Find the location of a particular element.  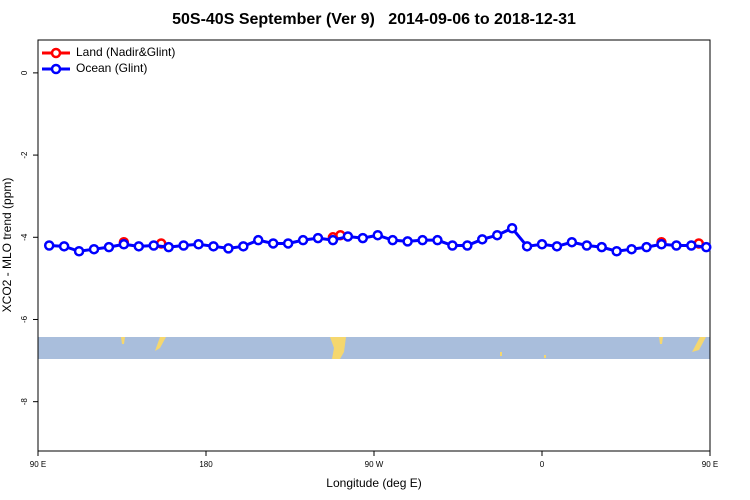

y-tick-label: -8 is located at coordinates (24, 402).